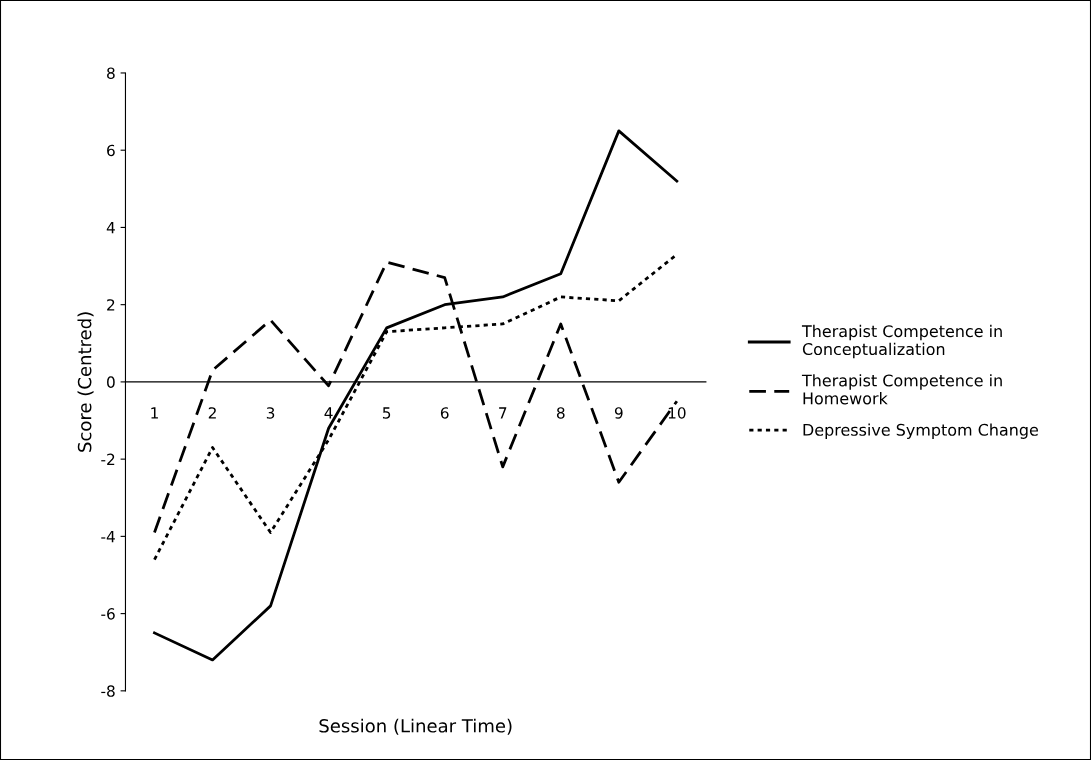  What do you see at coordinates (444, 413) in the screenshot?
I see `x-tick-label: 6` at bounding box center [444, 413].